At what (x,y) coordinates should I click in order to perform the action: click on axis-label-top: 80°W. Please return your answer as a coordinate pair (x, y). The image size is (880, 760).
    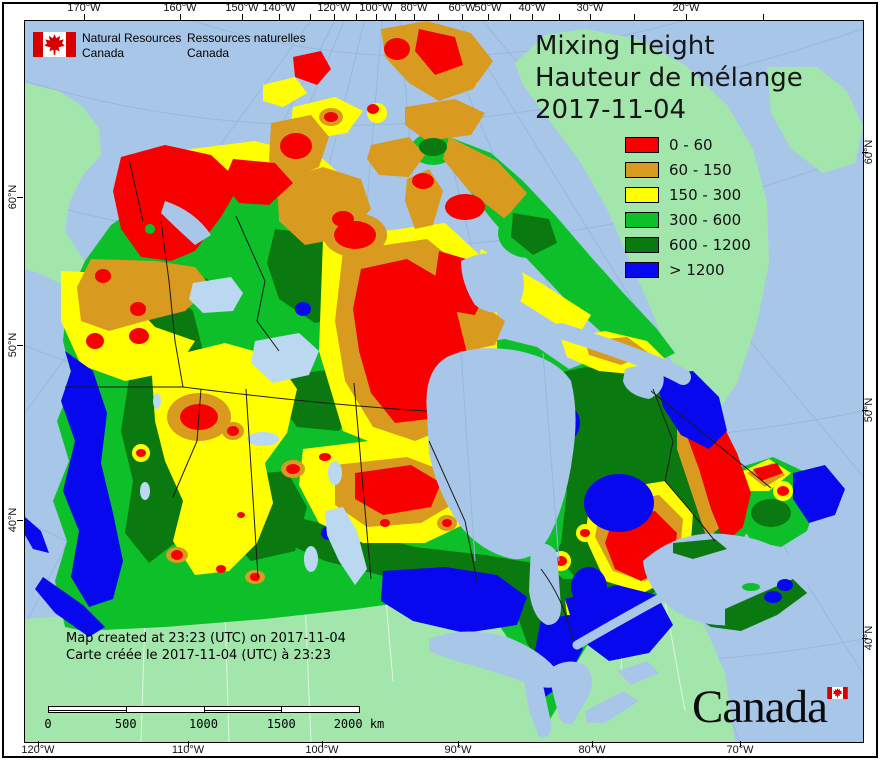
    Looking at the image, I should click on (414, 8).